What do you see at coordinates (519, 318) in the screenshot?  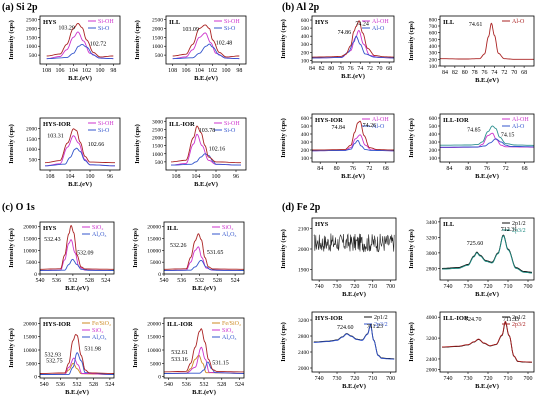 I see `legend-label: 2p1/2` at bounding box center [519, 318].